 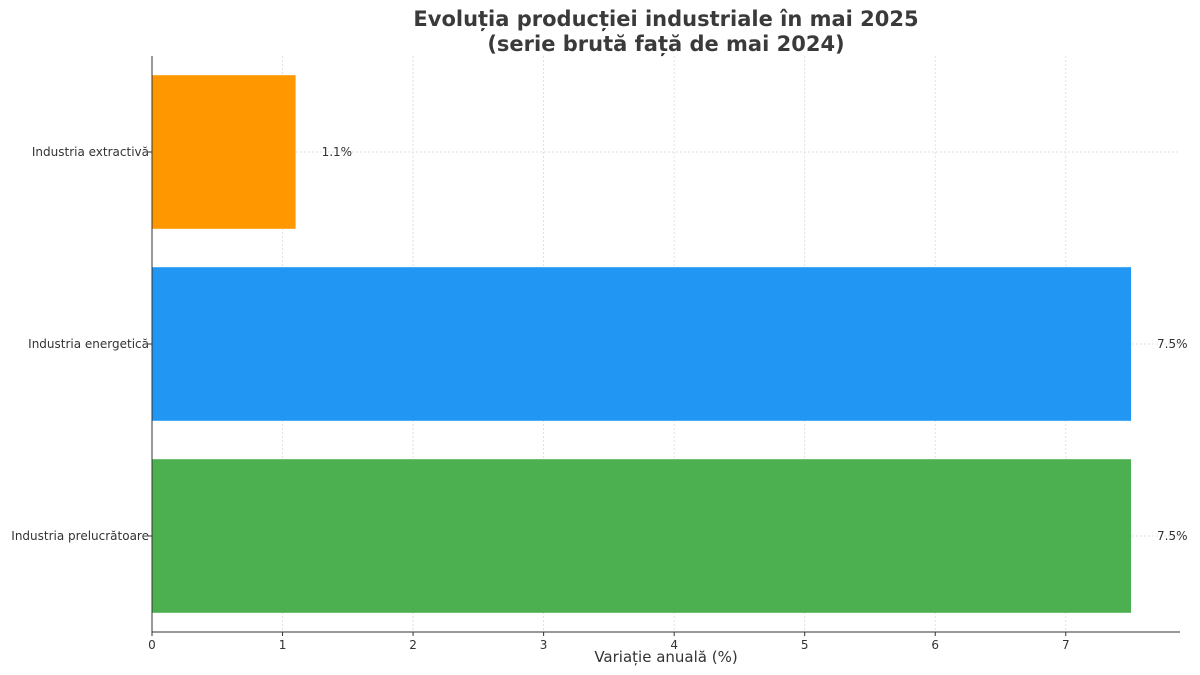 What do you see at coordinates (283, 645) in the screenshot?
I see `x-tick-label: 1` at bounding box center [283, 645].